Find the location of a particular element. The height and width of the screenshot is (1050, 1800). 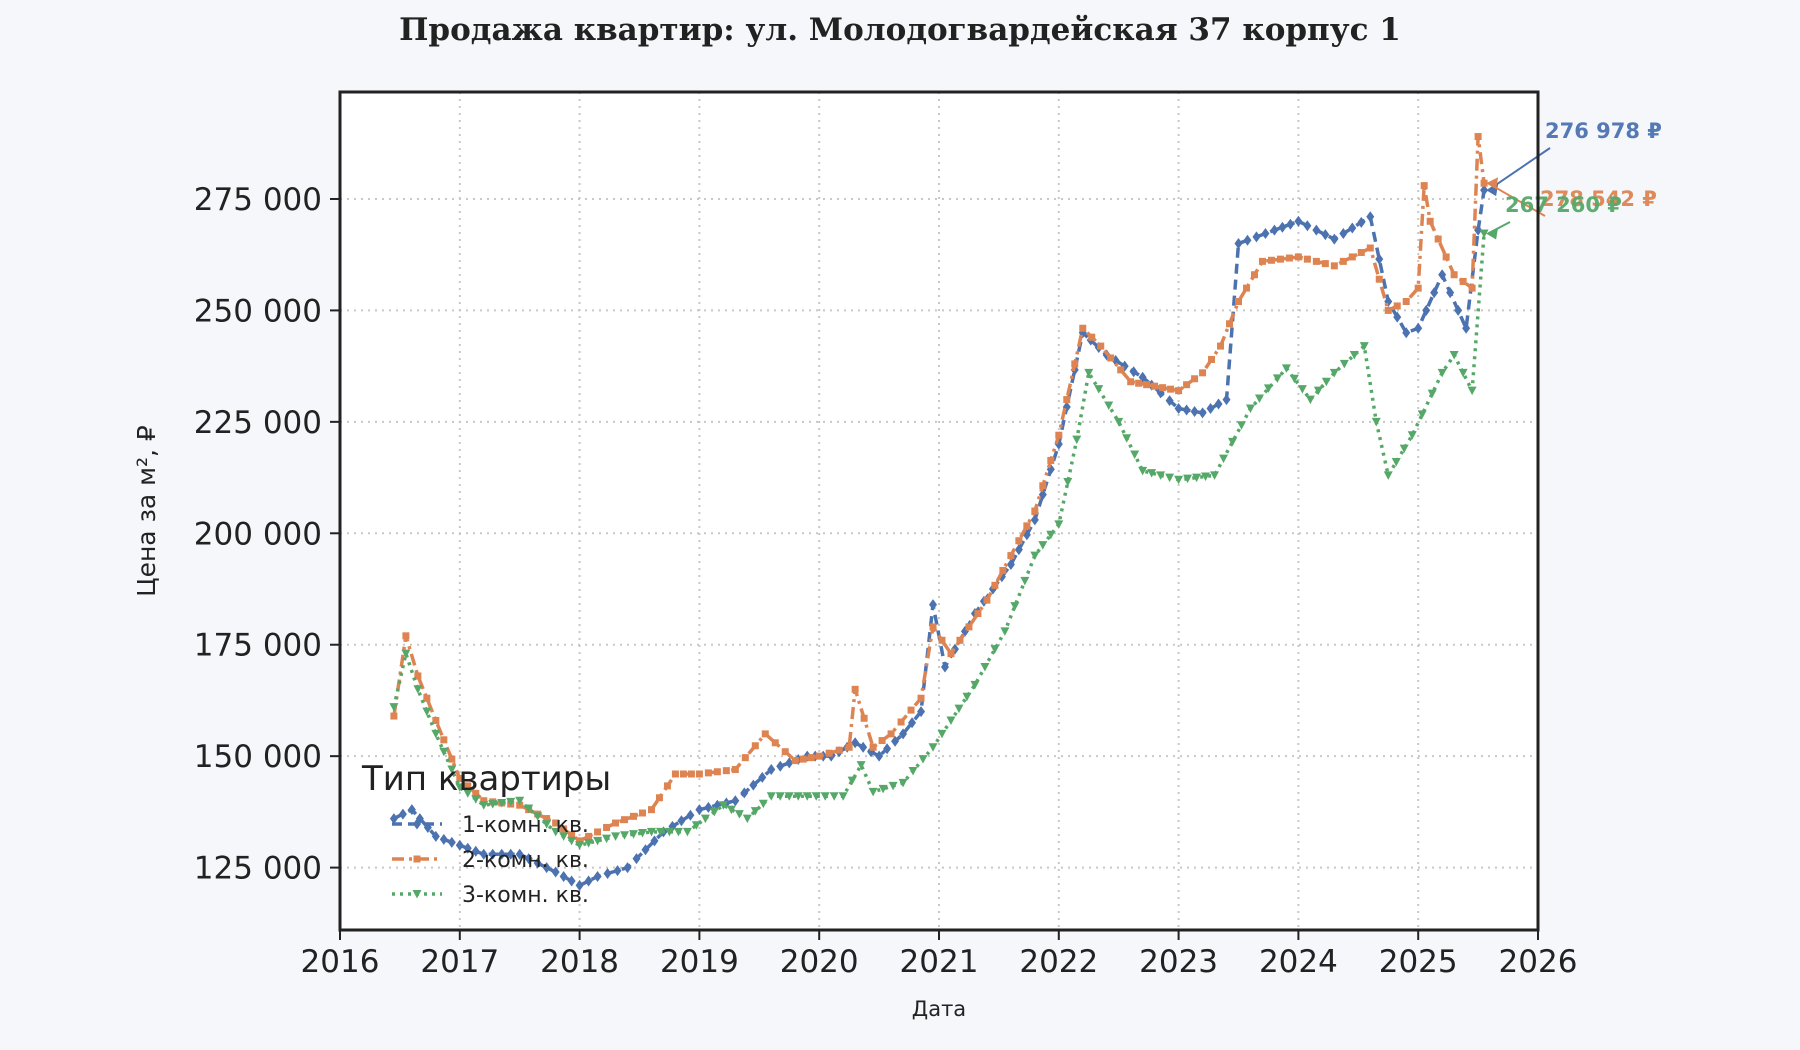

annotation-arrow is located at coordinates (1519, 169).